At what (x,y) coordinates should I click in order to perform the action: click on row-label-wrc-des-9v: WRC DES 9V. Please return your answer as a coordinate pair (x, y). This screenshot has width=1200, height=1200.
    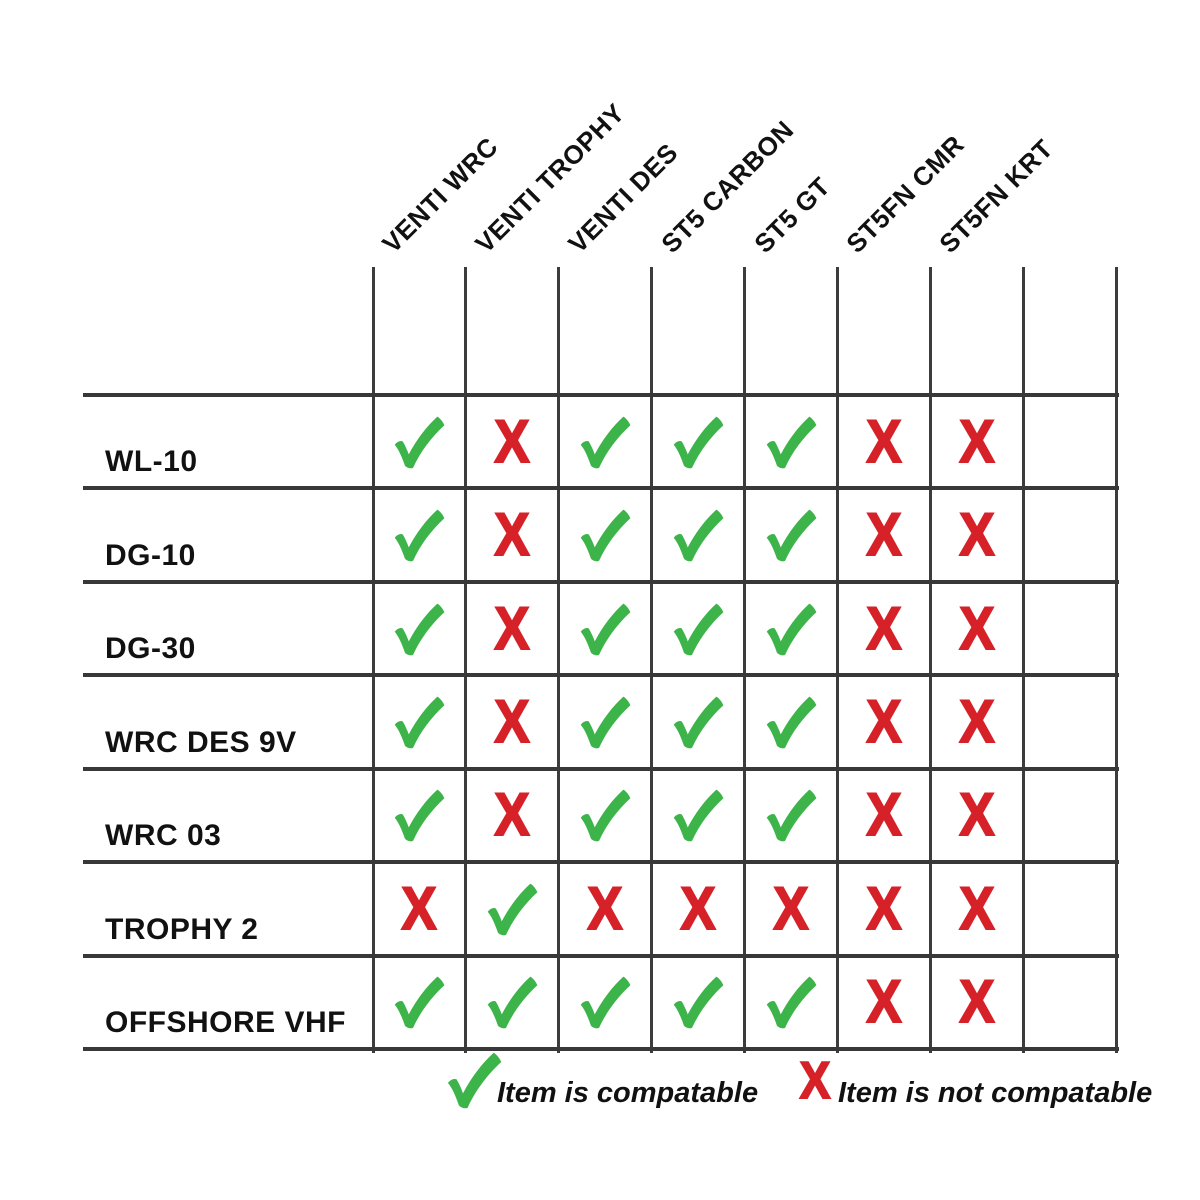
    Looking at the image, I should click on (201, 742).